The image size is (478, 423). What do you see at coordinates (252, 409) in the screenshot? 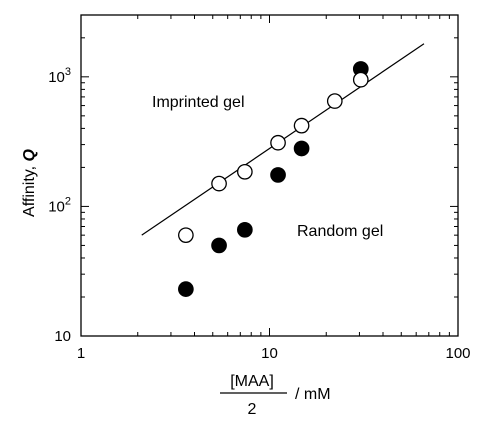
I see `x-axis-label-denominator: 2` at bounding box center [252, 409].